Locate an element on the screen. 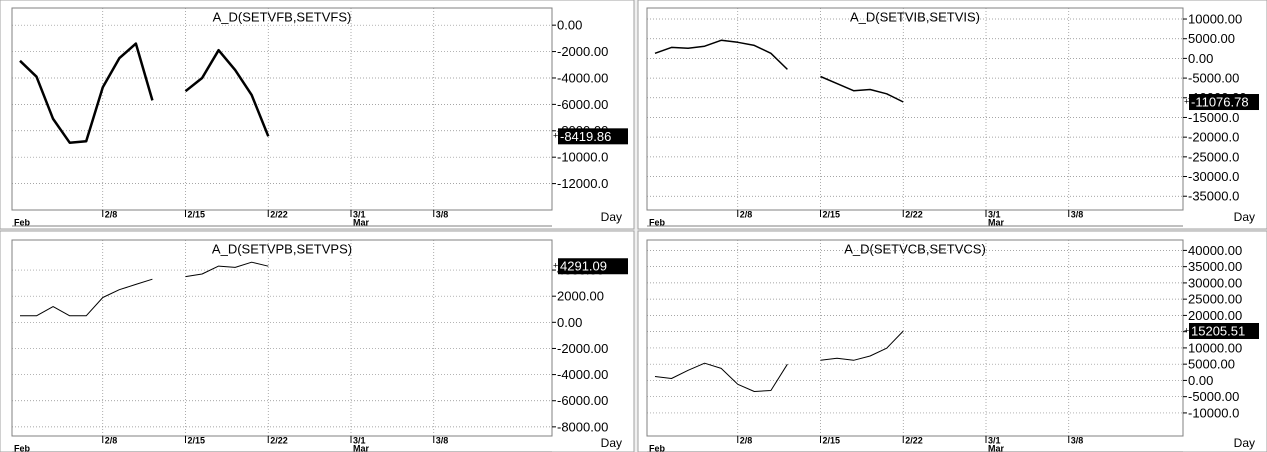 The image size is (1267, 452). y-tick-label: -20000.0 is located at coordinates (1213, 137).